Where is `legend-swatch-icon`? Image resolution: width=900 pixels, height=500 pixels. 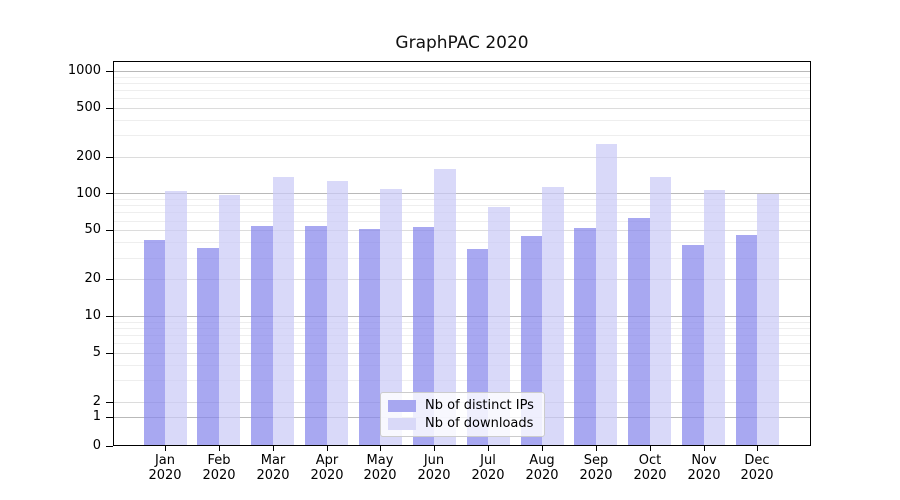 legend-swatch-icon is located at coordinates (402, 405).